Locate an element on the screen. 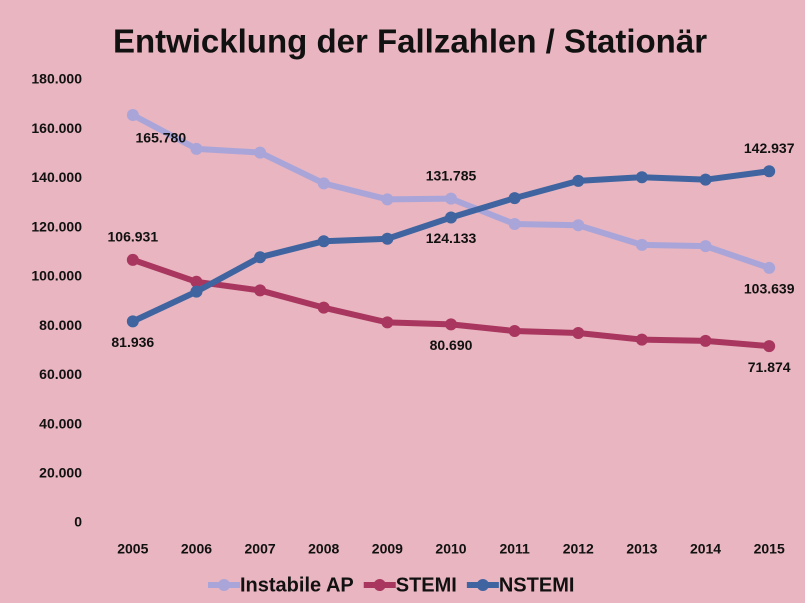 Image resolution: width=805 pixels, height=603 pixels. y-tick-label: 100.000 is located at coordinates (56, 276).